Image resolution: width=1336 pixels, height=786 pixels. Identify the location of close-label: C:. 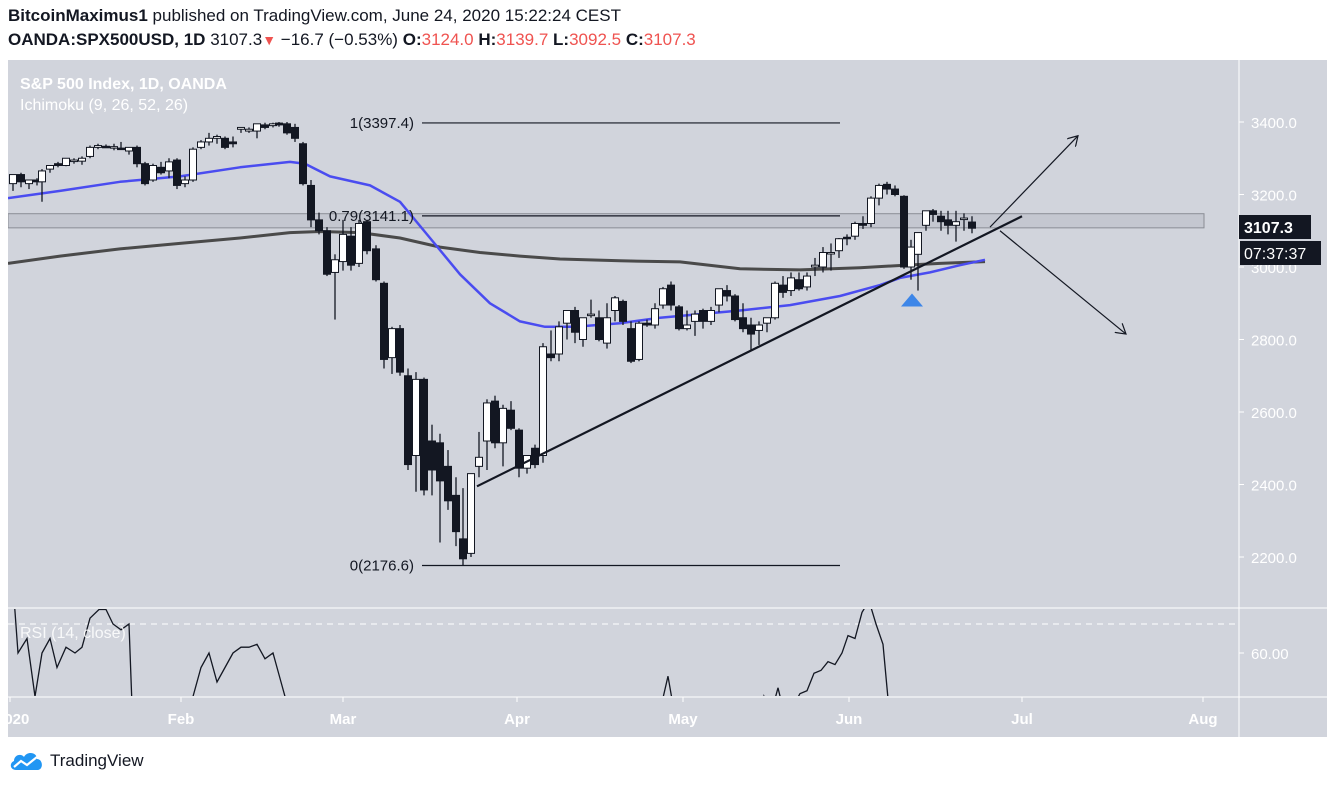
(634, 39).